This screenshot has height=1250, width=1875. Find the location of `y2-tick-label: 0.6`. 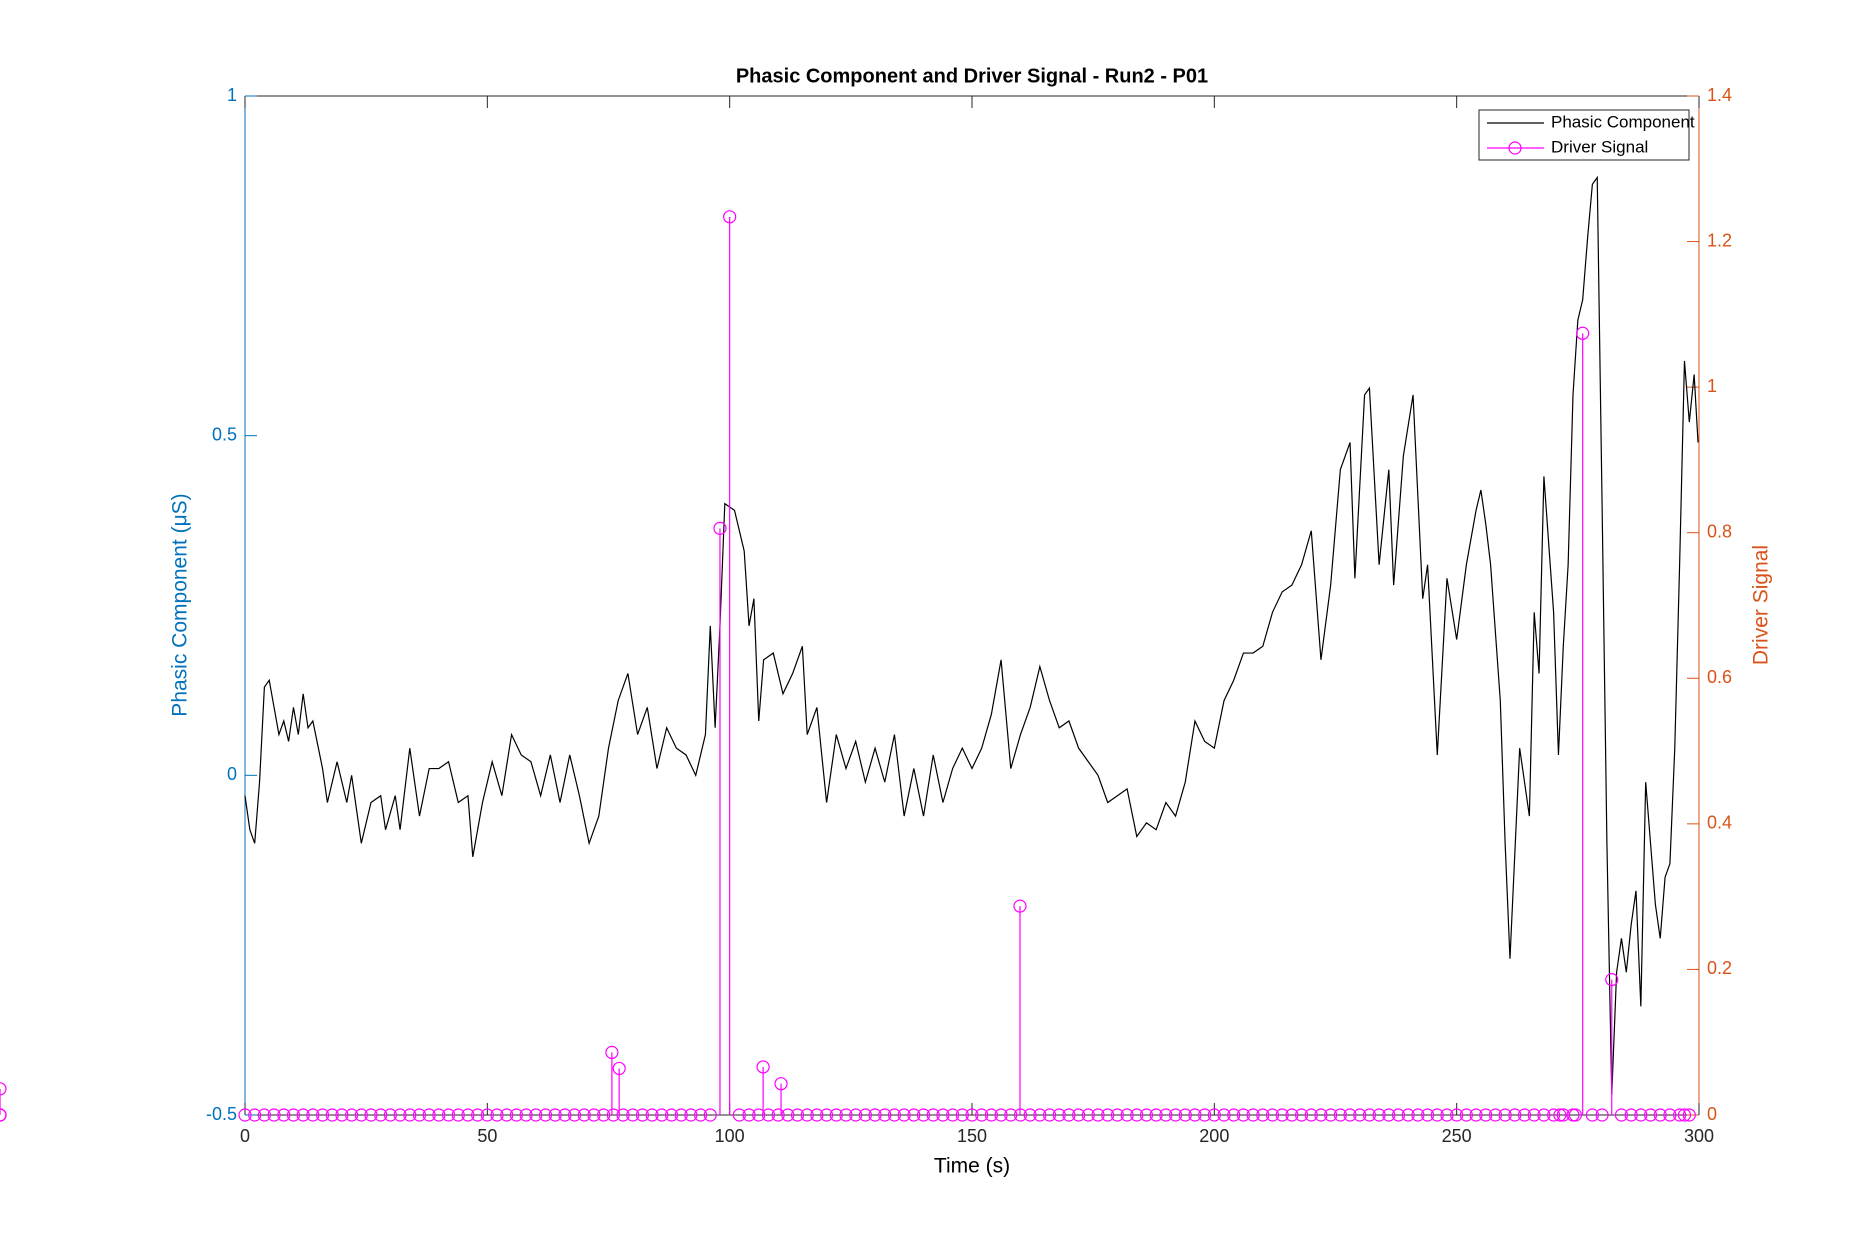

y2-tick-label: 0.6 is located at coordinates (1719, 677).